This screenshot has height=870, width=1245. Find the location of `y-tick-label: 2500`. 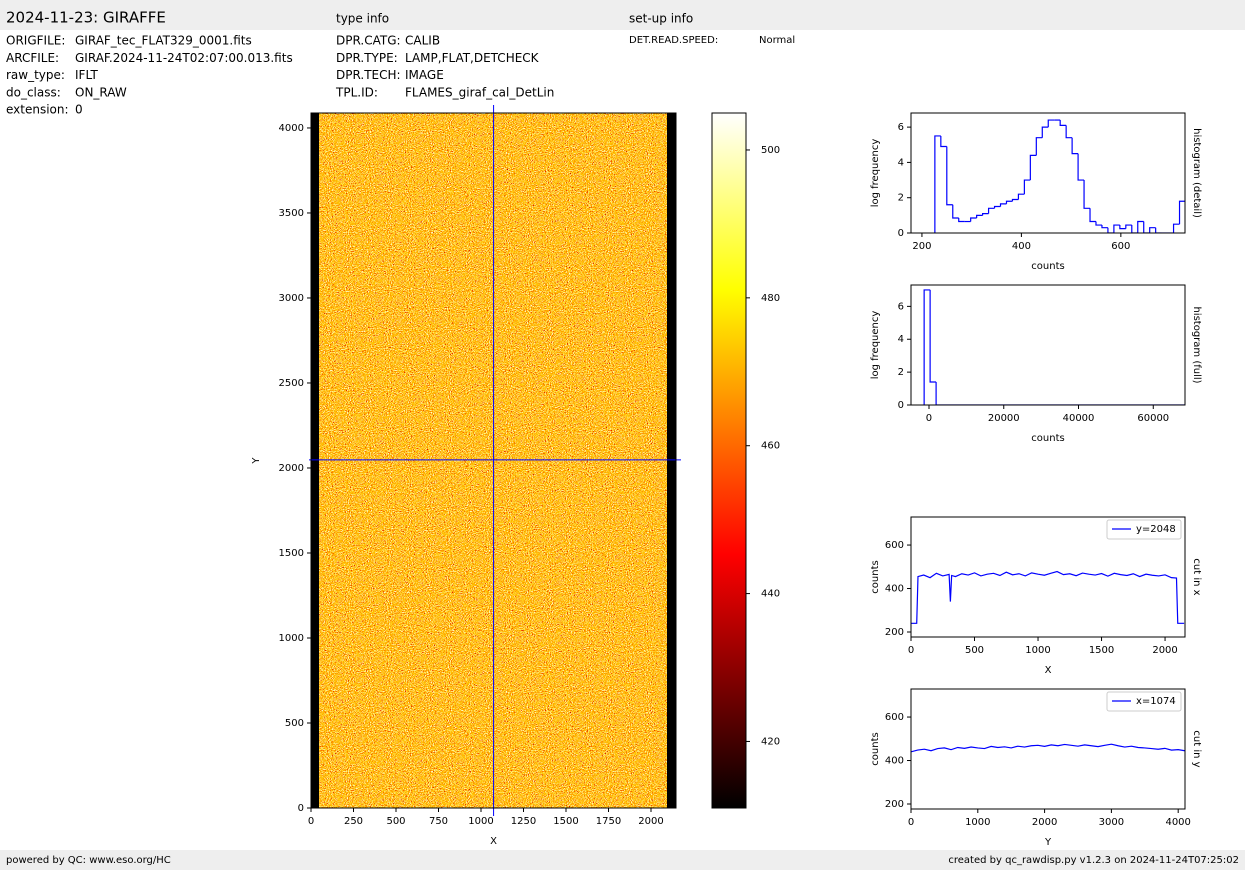

y-tick-label: 2500 is located at coordinates (291, 383).